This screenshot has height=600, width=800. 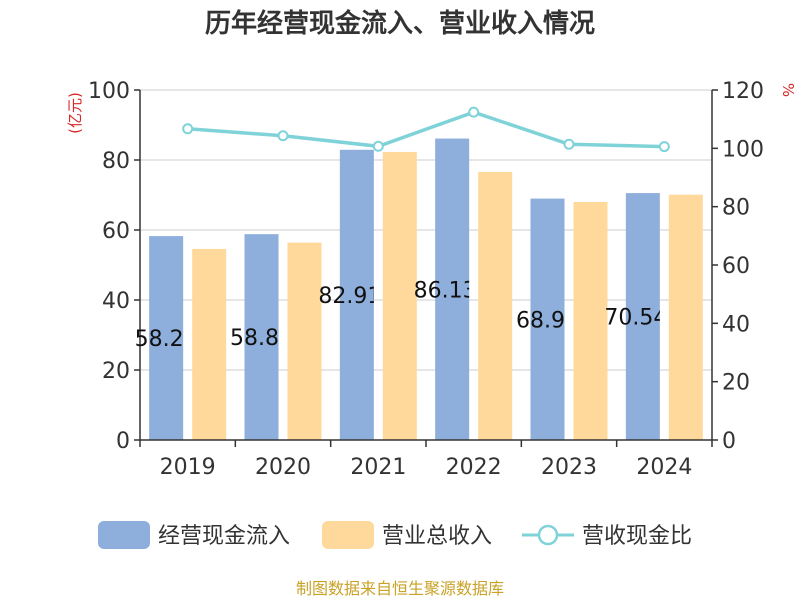 What do you see at coordinates (474, 467) in the screenshot?
I see `x-tick-label: 2022` at bounding box center [474, 467].